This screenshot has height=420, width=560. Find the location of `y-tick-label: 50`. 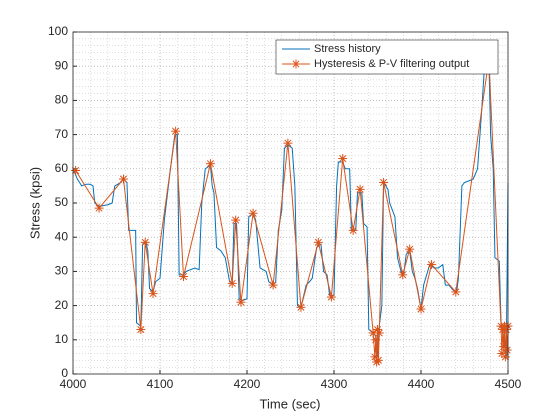

y-tick-label: 50 is located at coordinates (62, 202).